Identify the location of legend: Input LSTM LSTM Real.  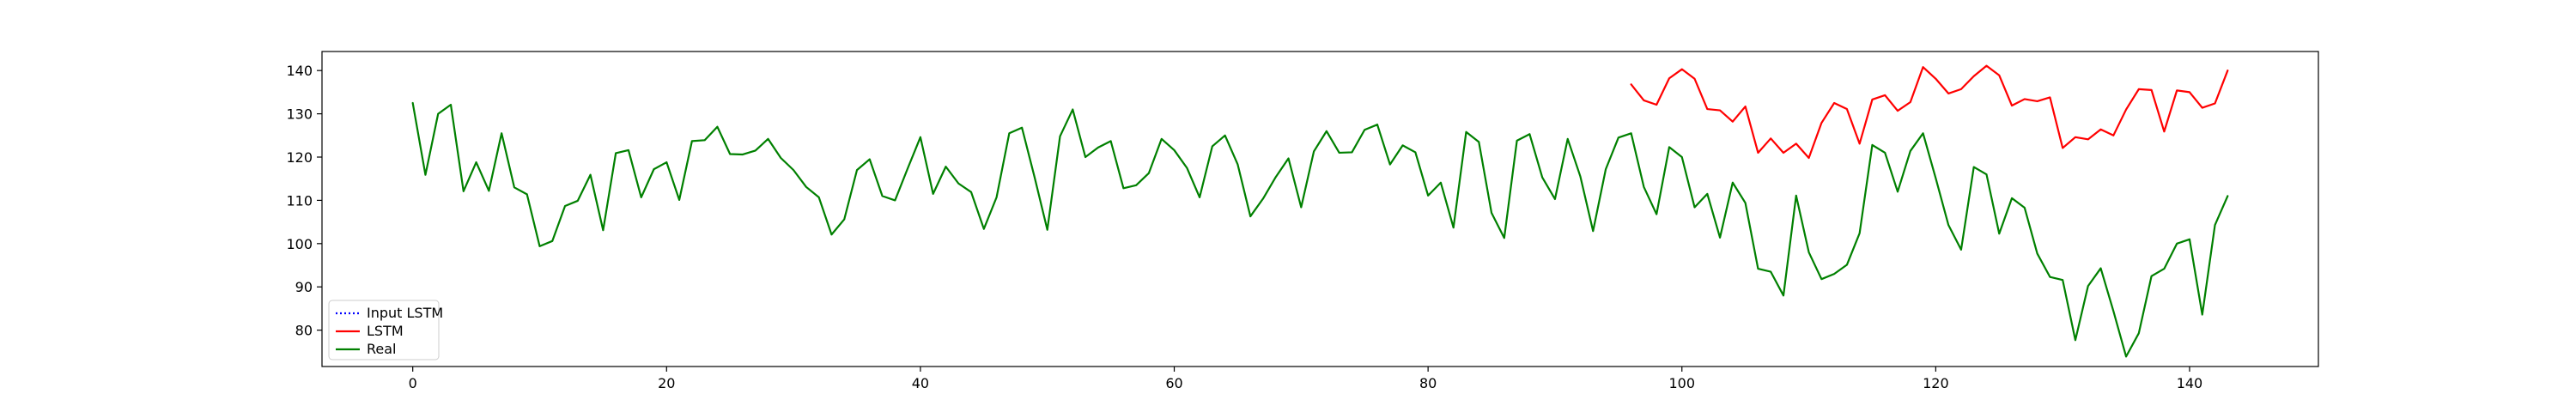
(386, 330).